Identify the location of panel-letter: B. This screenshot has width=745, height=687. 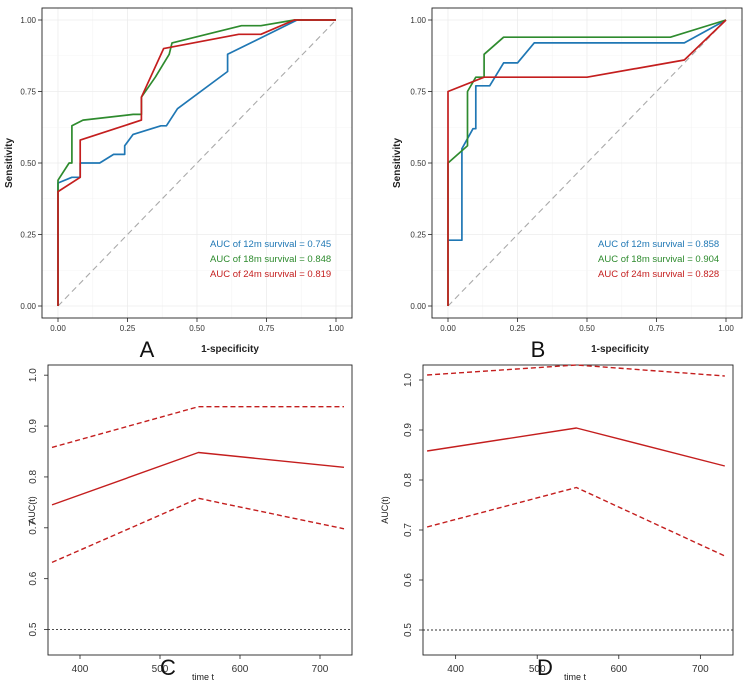
(538, 349).